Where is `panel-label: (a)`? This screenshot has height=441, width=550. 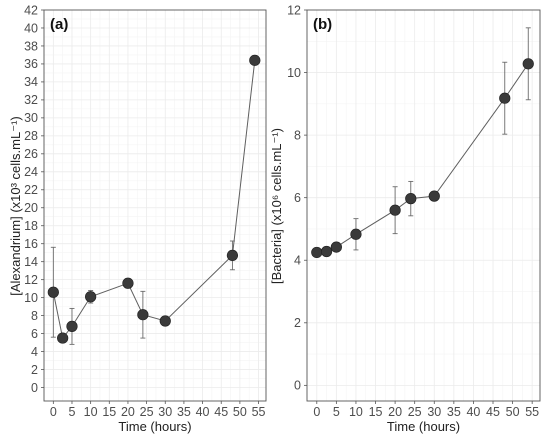 panel-label: (a) is located at coordinates (59, 24).